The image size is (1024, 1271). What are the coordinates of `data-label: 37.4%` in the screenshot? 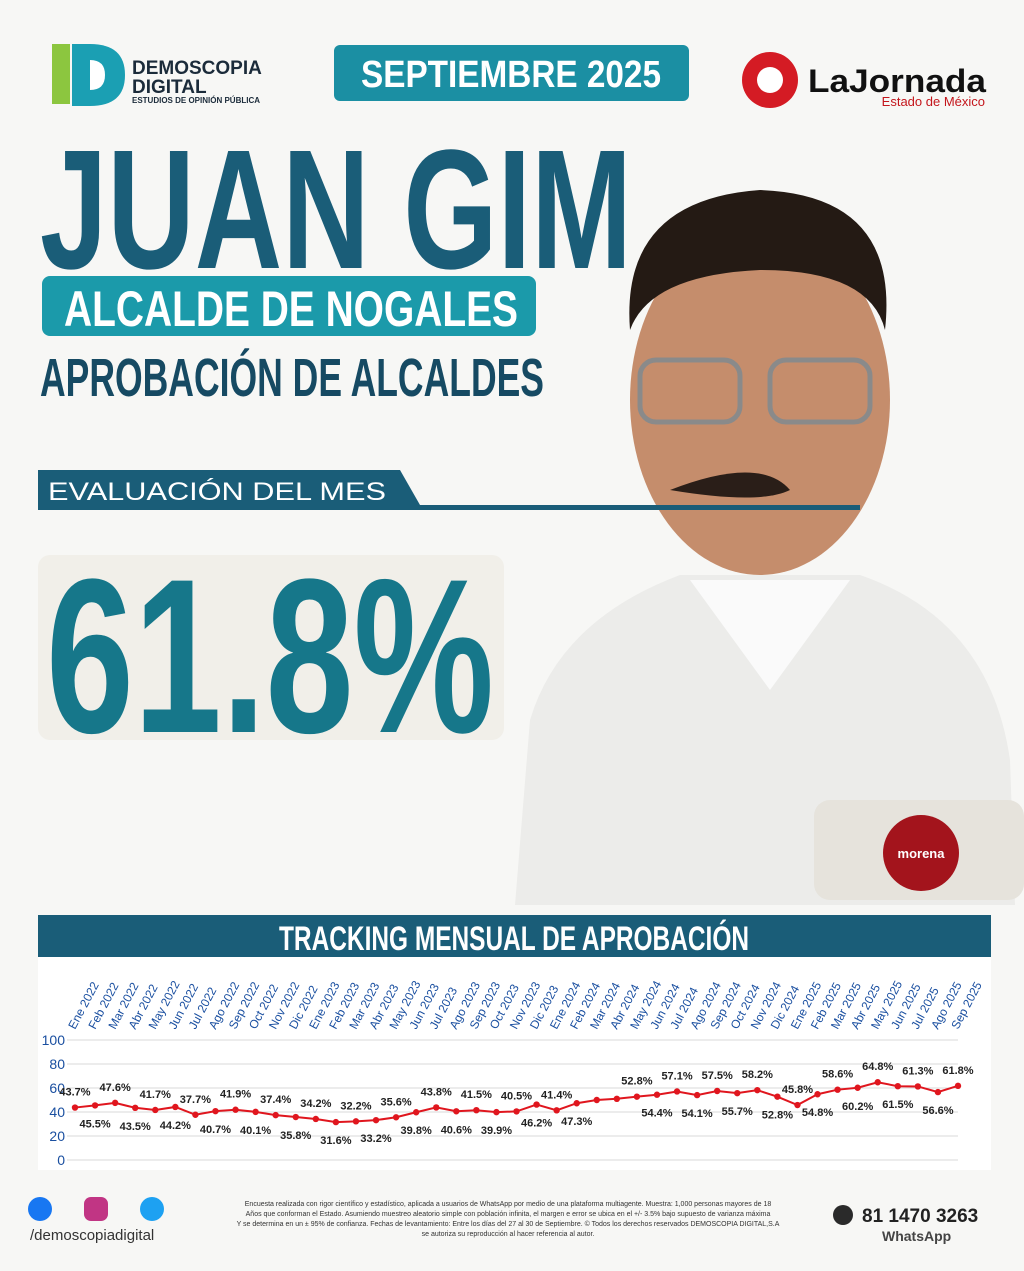 It's located at (275, 1100).